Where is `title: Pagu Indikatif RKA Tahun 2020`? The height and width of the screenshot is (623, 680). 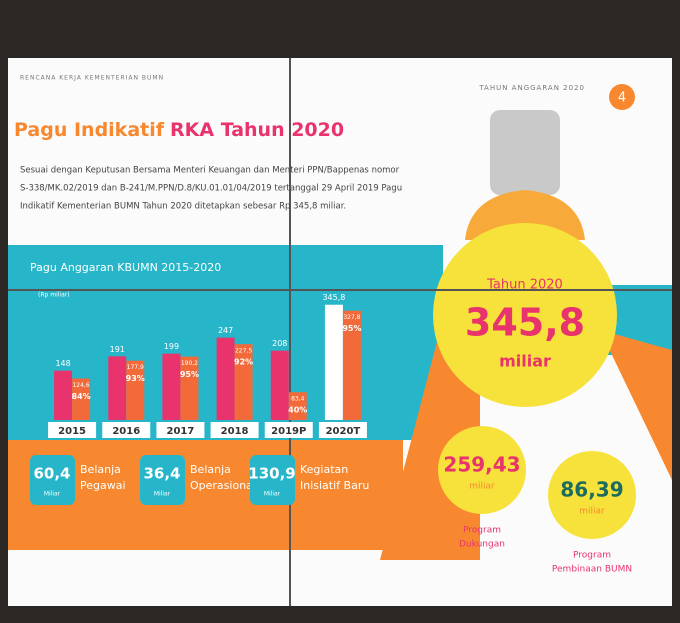
title: Pagu Indikatif RKA Tahun 2020 is located at coordinates (179, 130).